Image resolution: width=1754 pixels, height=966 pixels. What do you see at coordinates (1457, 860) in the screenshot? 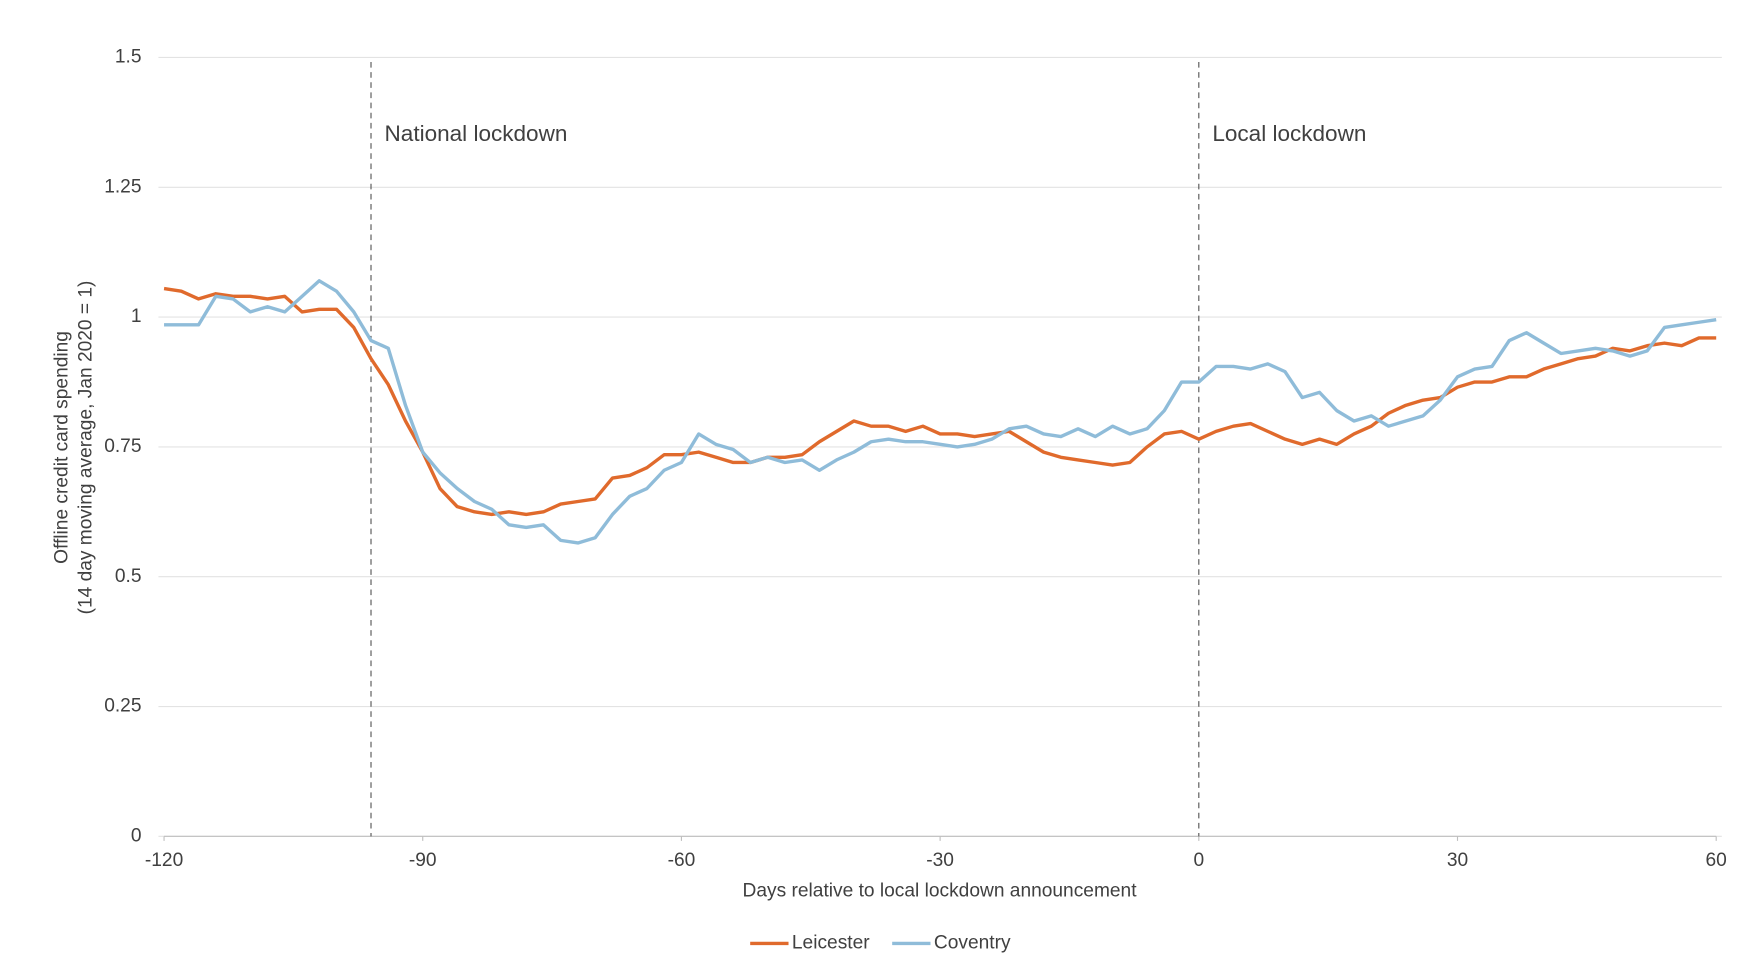
I see `x-tick-label: 30` at bounding box center [1457, 860].